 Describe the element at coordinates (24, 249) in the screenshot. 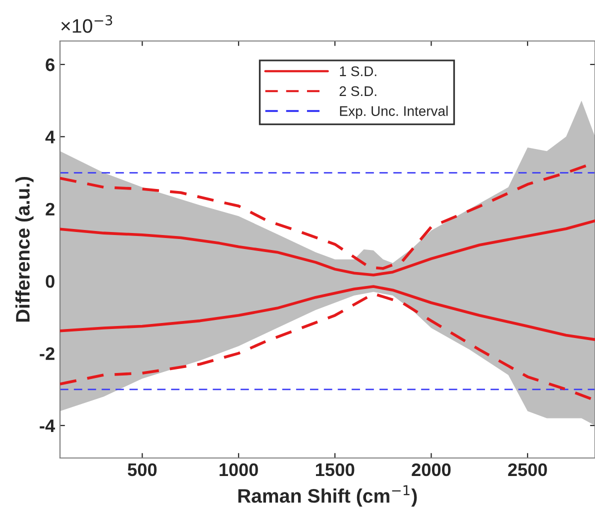

I see `y-axis-title: Difference (a.u.)` at that location.